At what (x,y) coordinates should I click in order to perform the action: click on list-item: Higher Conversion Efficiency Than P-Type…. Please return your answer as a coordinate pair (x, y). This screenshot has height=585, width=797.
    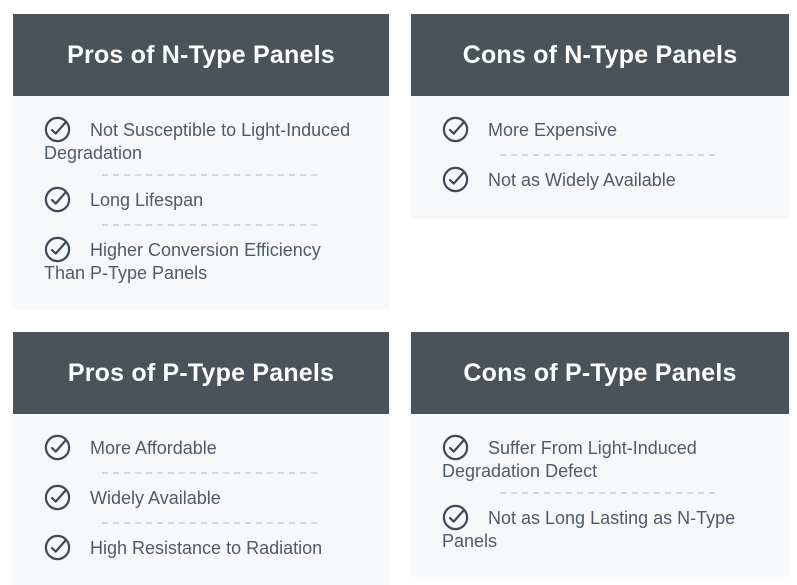
    Looking at the image, I should click on (204, 259).